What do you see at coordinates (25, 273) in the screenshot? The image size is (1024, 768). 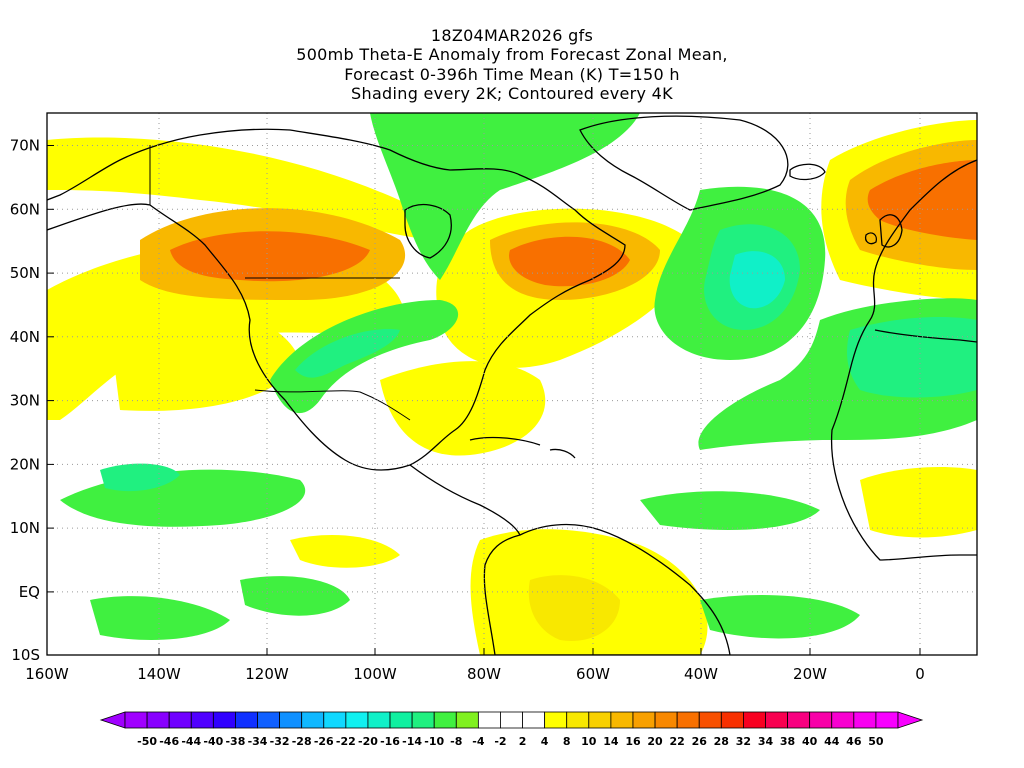 I see `lat-tick-label: 50N` at bounding box center [25, 273].